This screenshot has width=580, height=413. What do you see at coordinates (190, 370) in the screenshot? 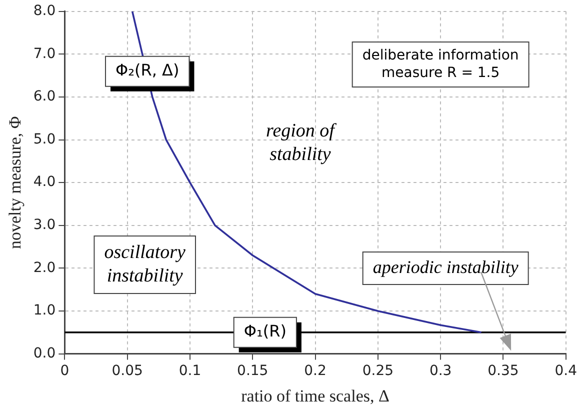
I see `x-tick-label: 0.1` at bounding box center [190, 370].